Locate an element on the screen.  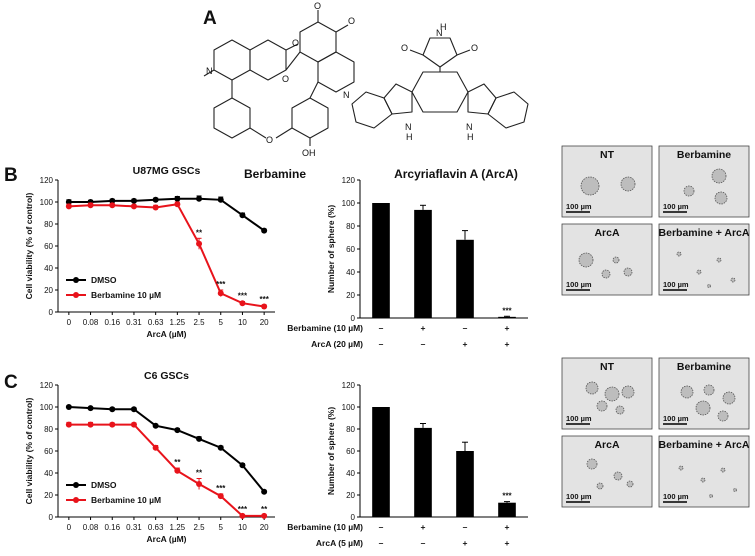
x-axis-label: ArcA (µM) is located at coordinates (167, 334).